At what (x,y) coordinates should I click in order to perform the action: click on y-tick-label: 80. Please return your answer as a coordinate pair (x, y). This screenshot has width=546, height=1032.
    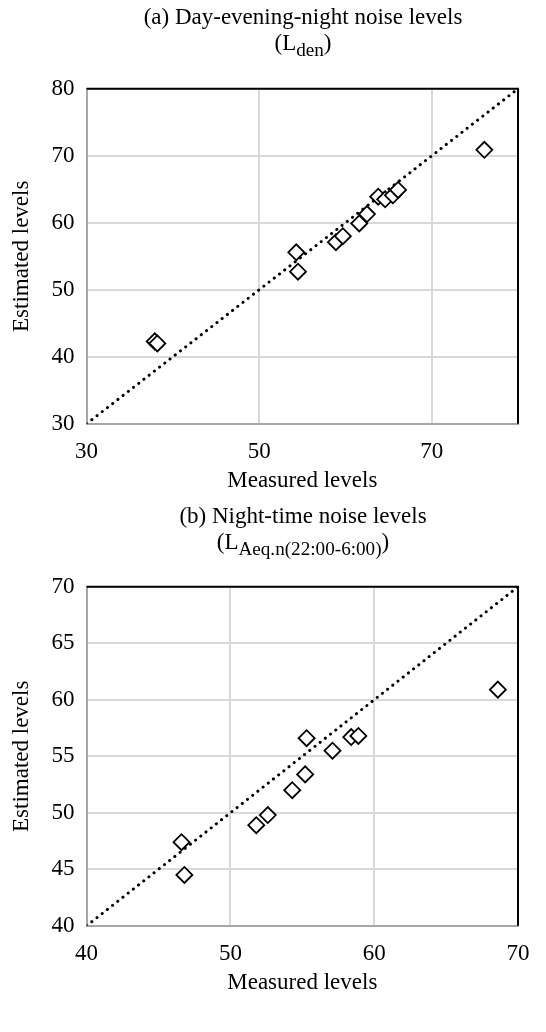
    Looking at the image, I should click on (63, 87).